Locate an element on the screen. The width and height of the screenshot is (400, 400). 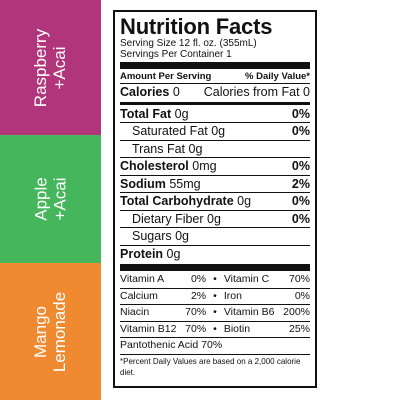
nutrient-cell: Trans Fat 0g is located at coordinates (167, 149).